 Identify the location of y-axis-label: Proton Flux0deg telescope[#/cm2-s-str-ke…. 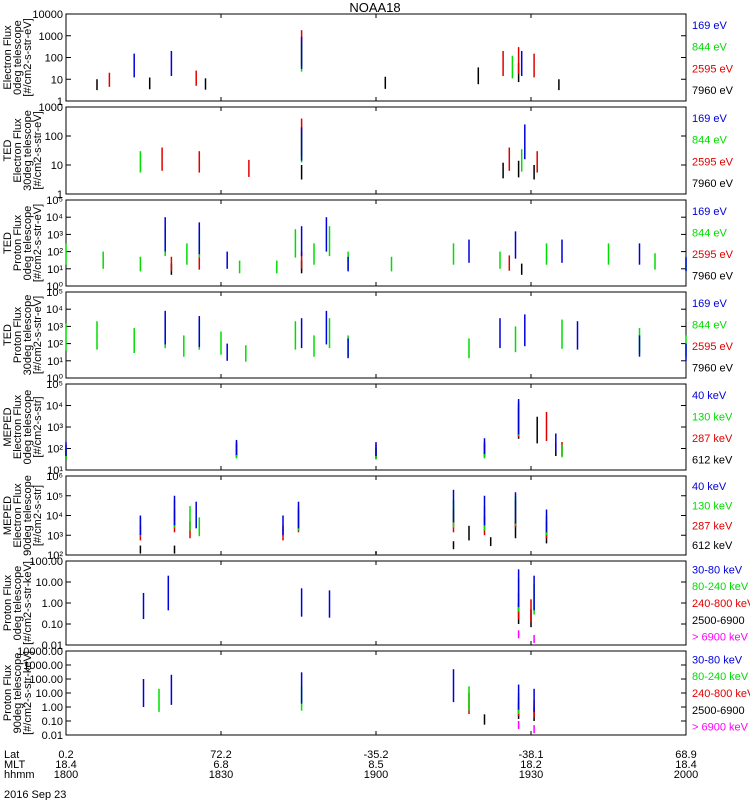
(18, 603).